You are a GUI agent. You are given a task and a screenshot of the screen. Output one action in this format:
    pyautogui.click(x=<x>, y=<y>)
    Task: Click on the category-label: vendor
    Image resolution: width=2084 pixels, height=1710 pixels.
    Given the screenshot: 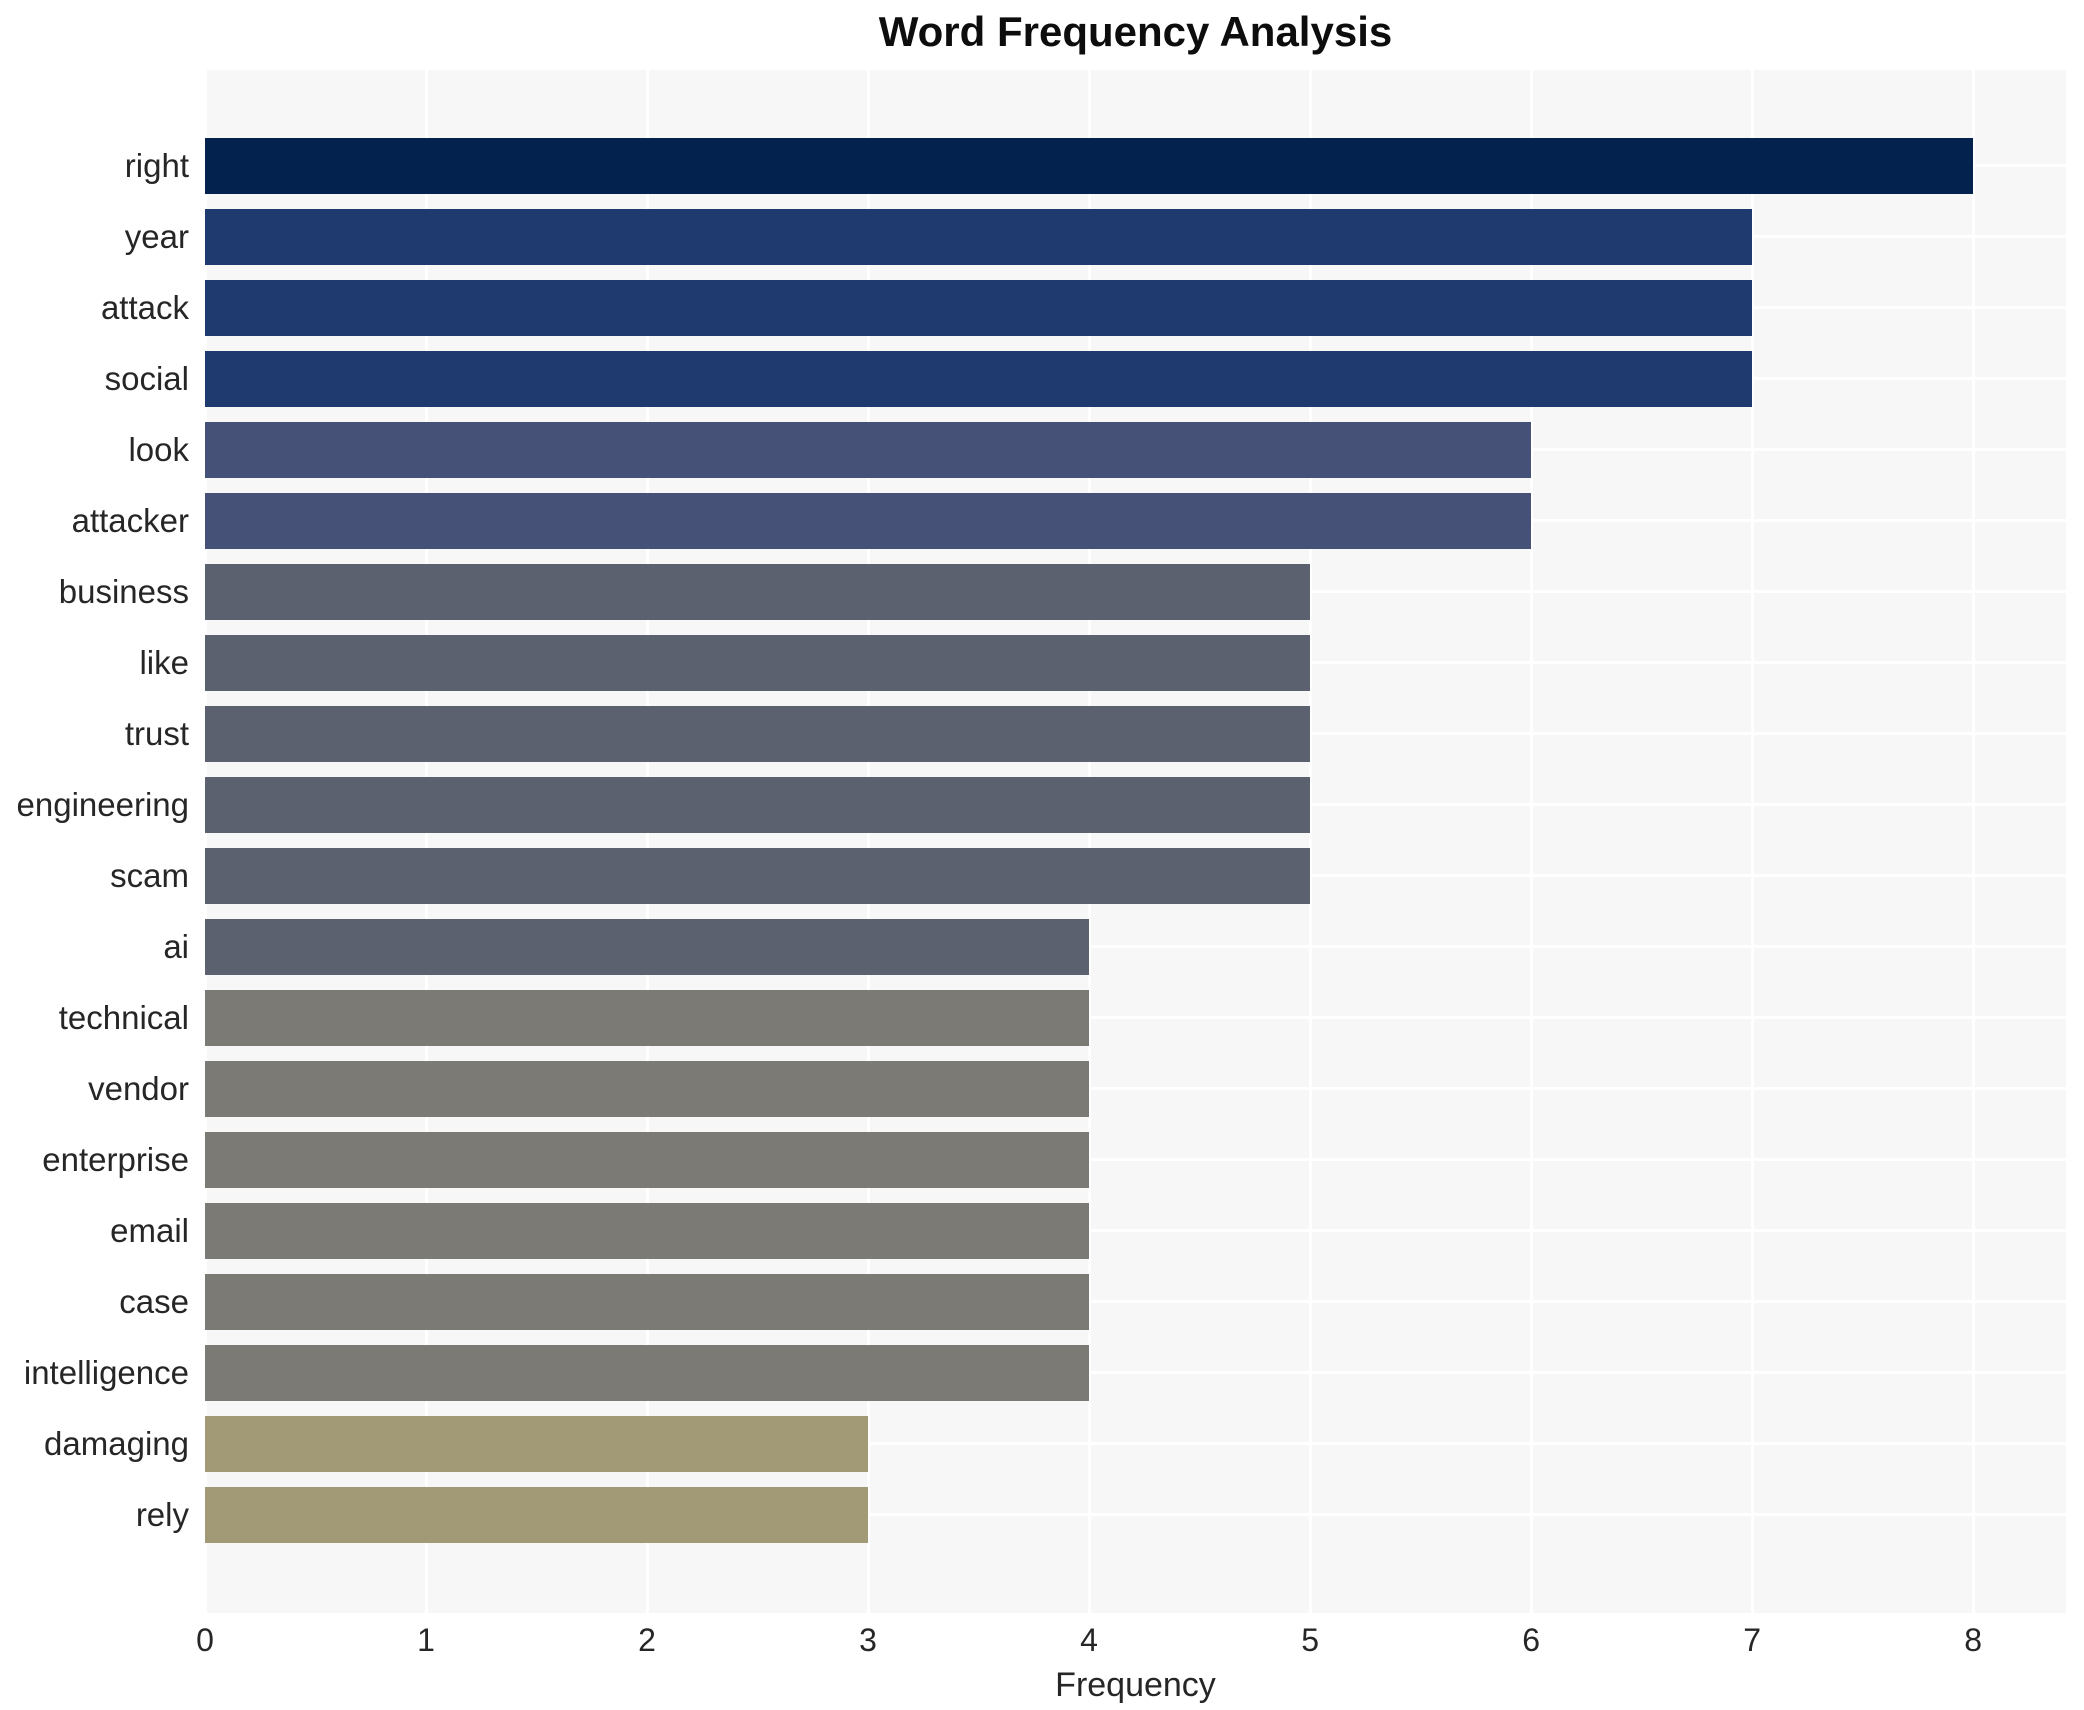 What is the action you would take?
    pyautogui.click(x=138, y=1088)
    